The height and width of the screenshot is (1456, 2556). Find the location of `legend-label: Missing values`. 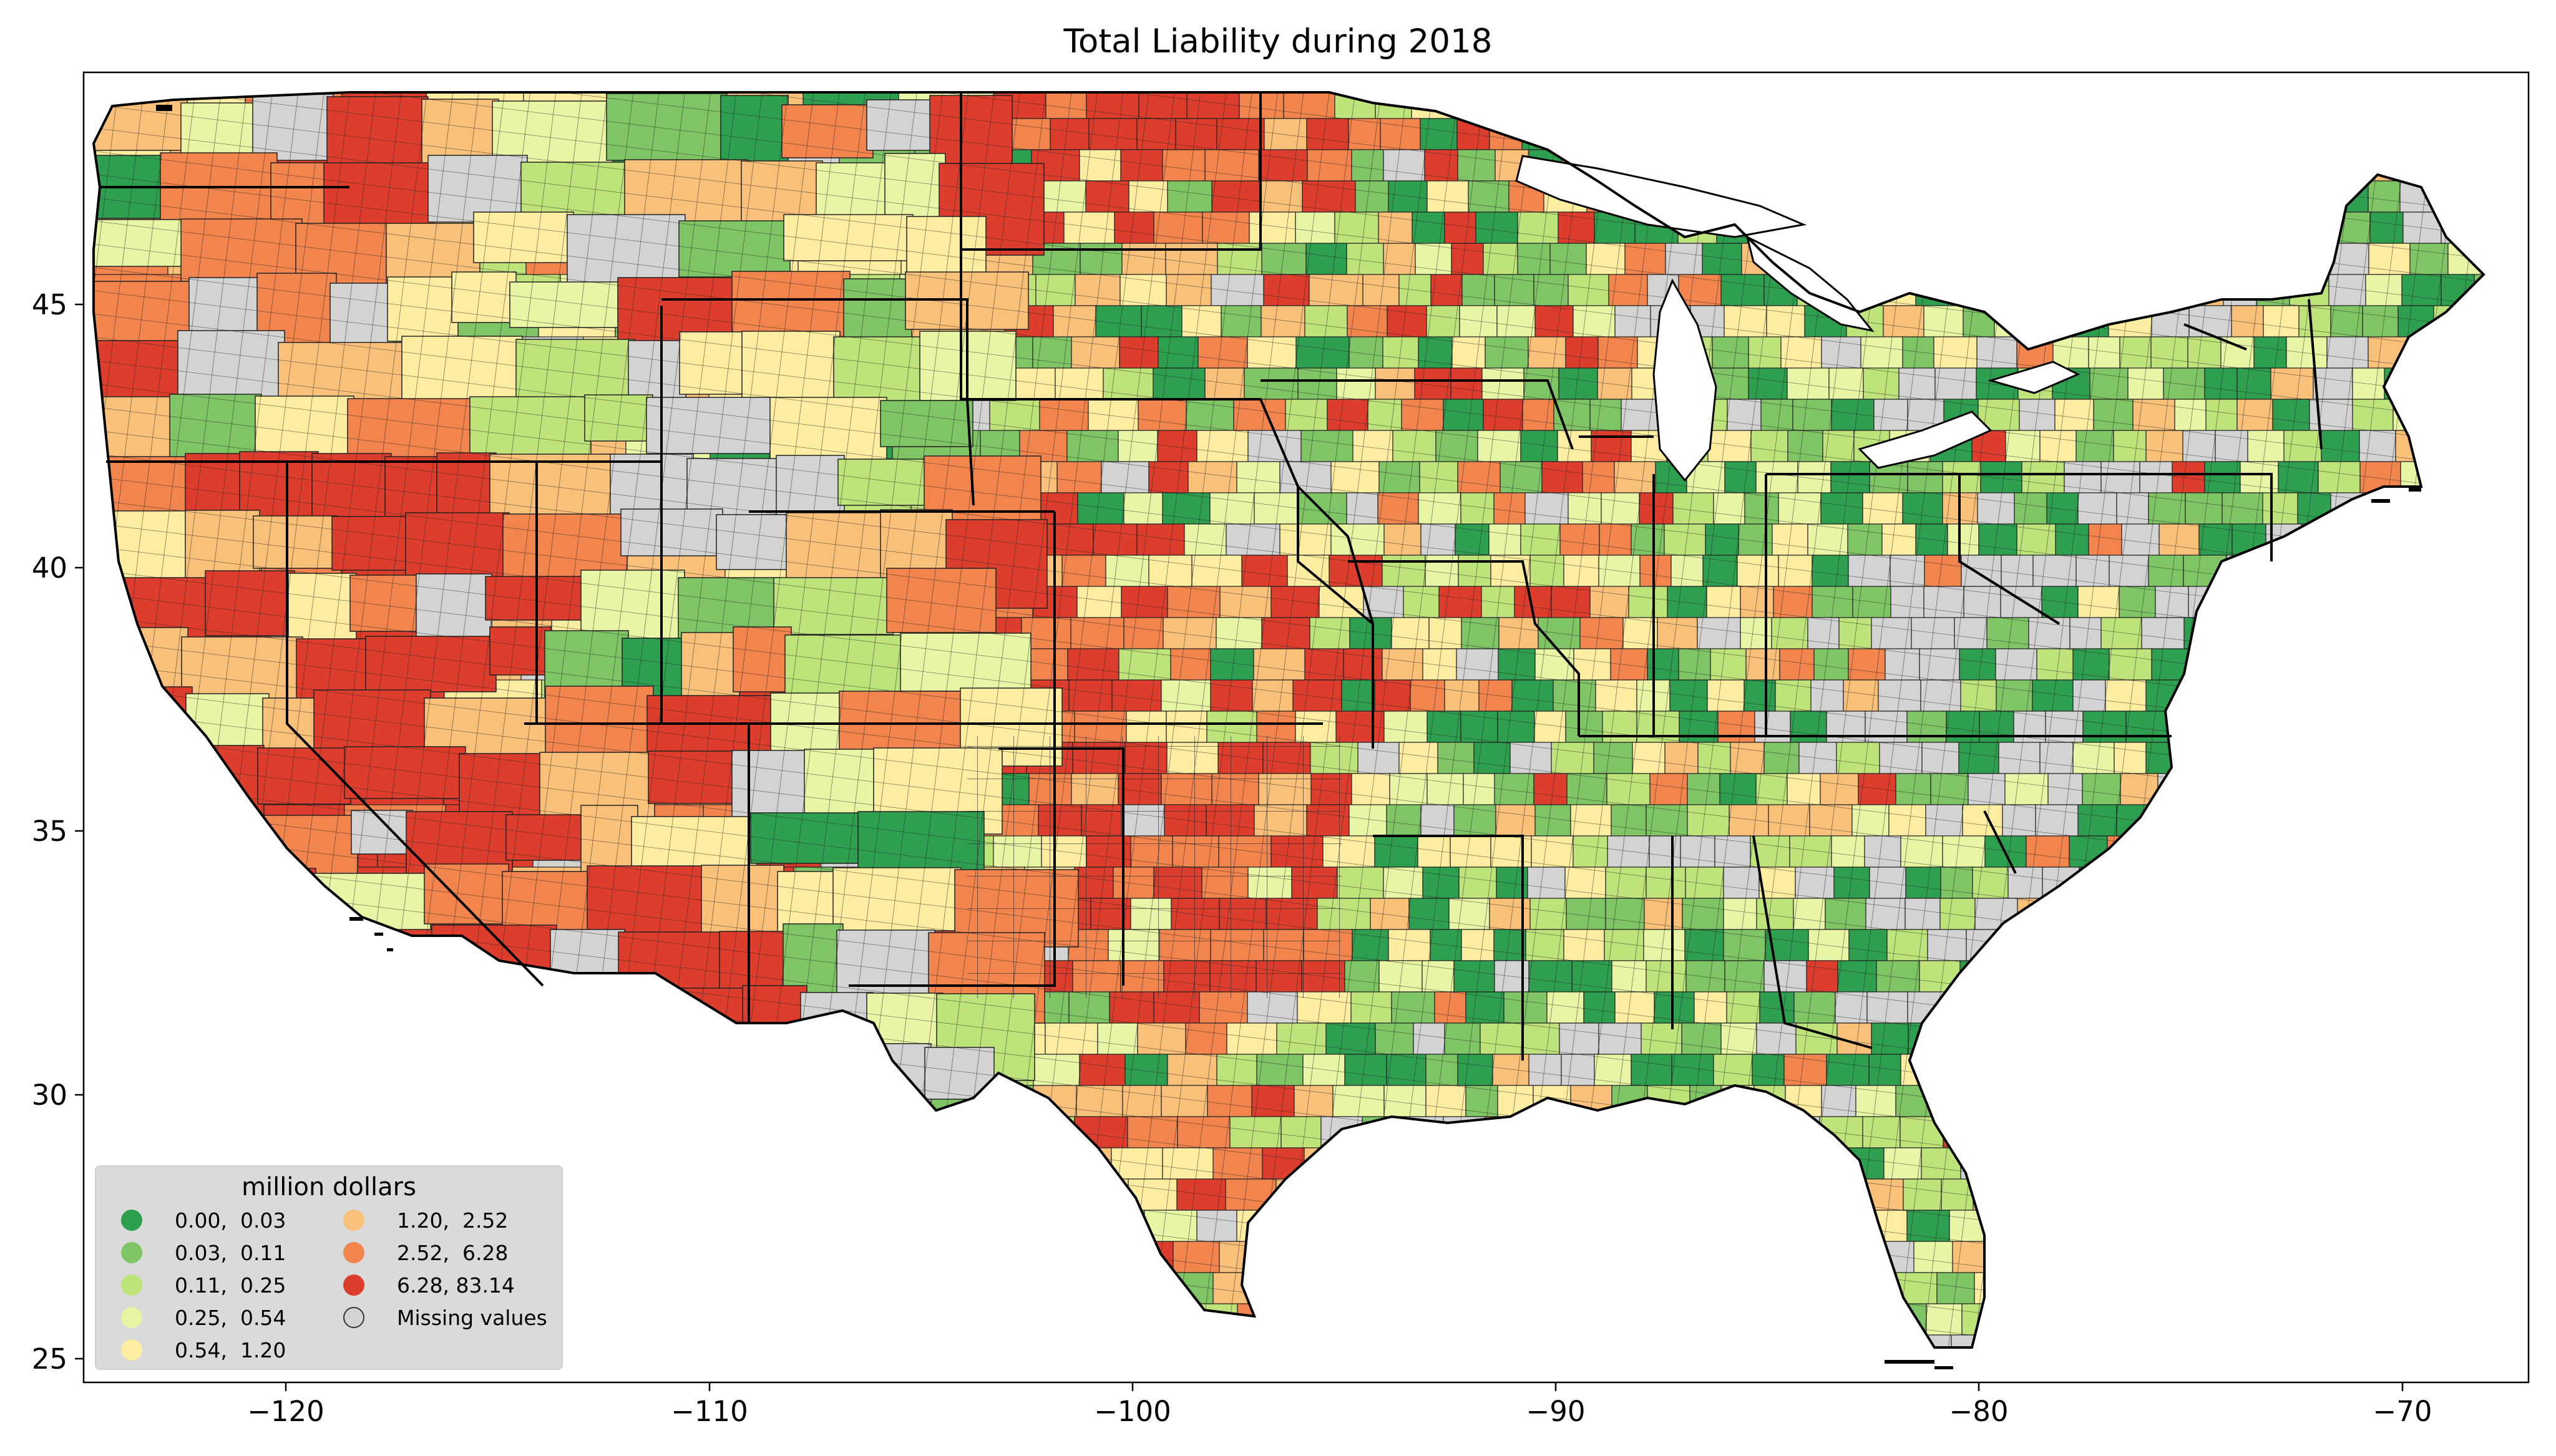

legend-label: Missing values is located at coordinates (472, 1318).